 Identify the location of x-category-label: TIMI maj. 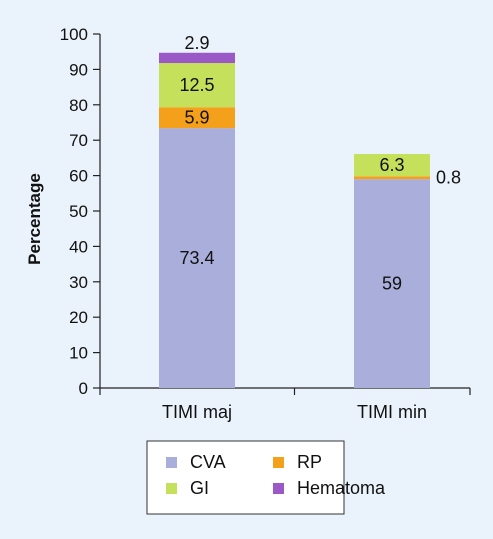
(197, 412).